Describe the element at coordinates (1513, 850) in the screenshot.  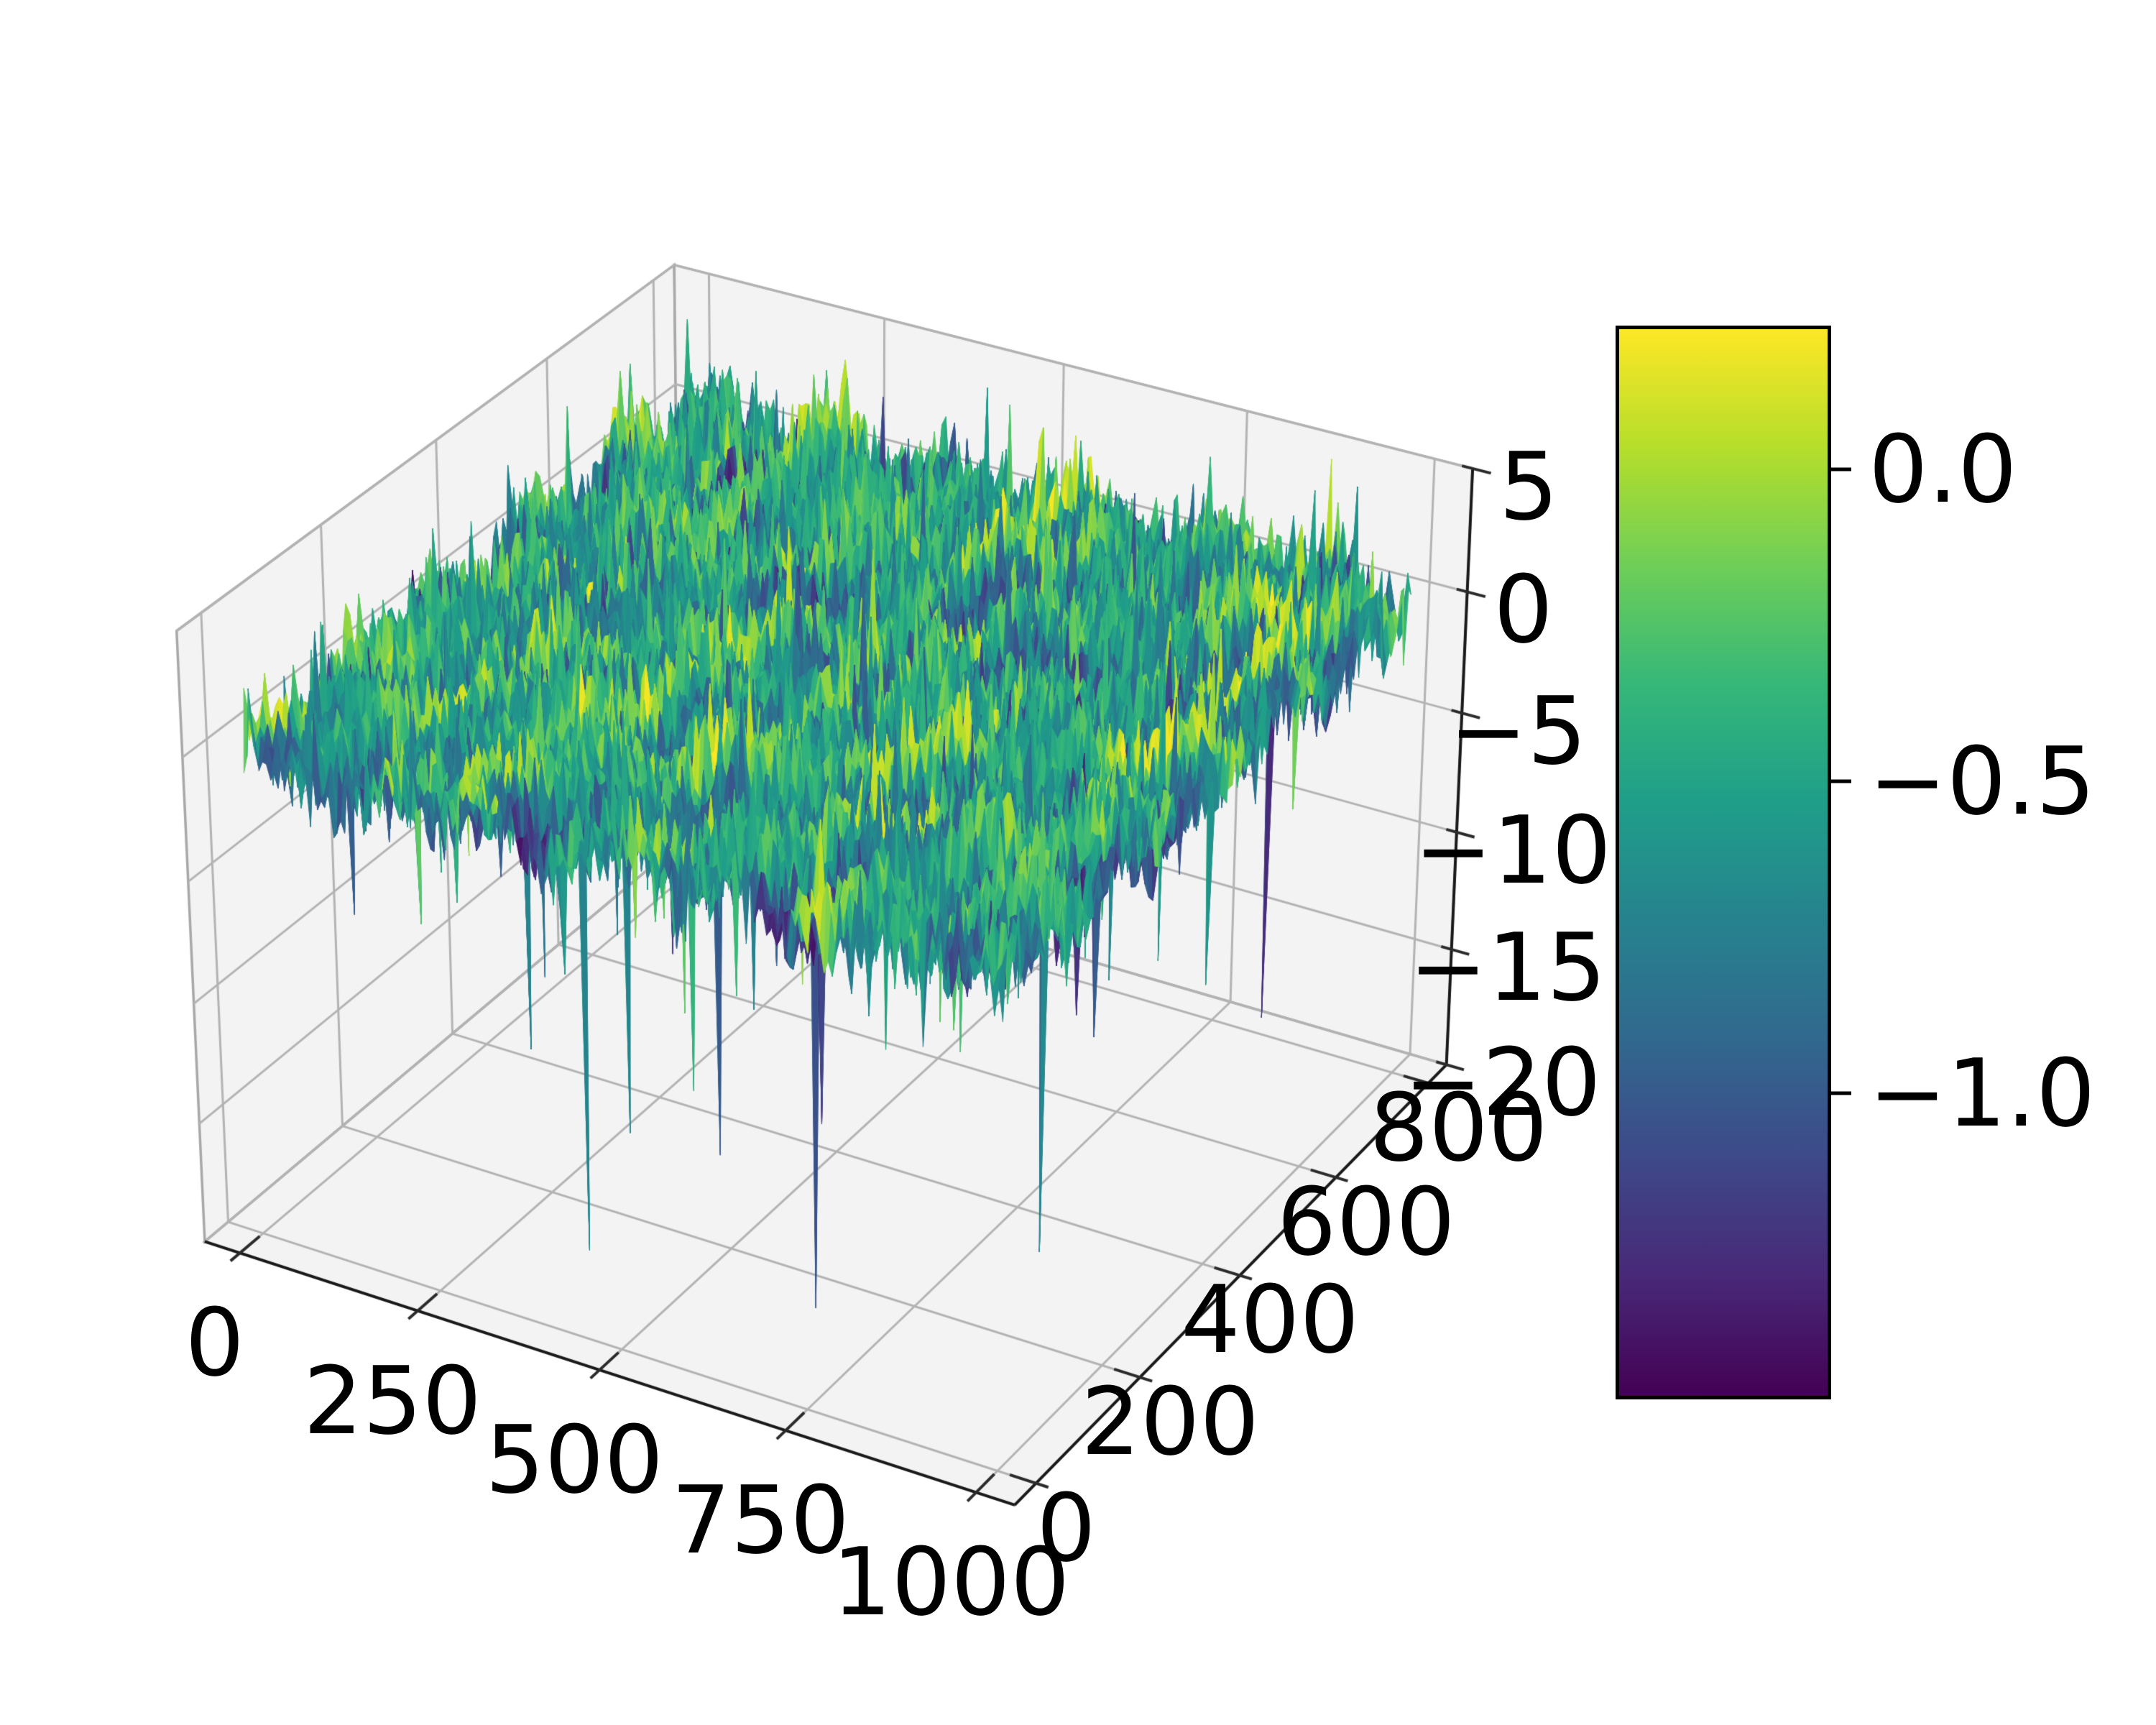
I see `z-axis-tick-label: −10` at that location.